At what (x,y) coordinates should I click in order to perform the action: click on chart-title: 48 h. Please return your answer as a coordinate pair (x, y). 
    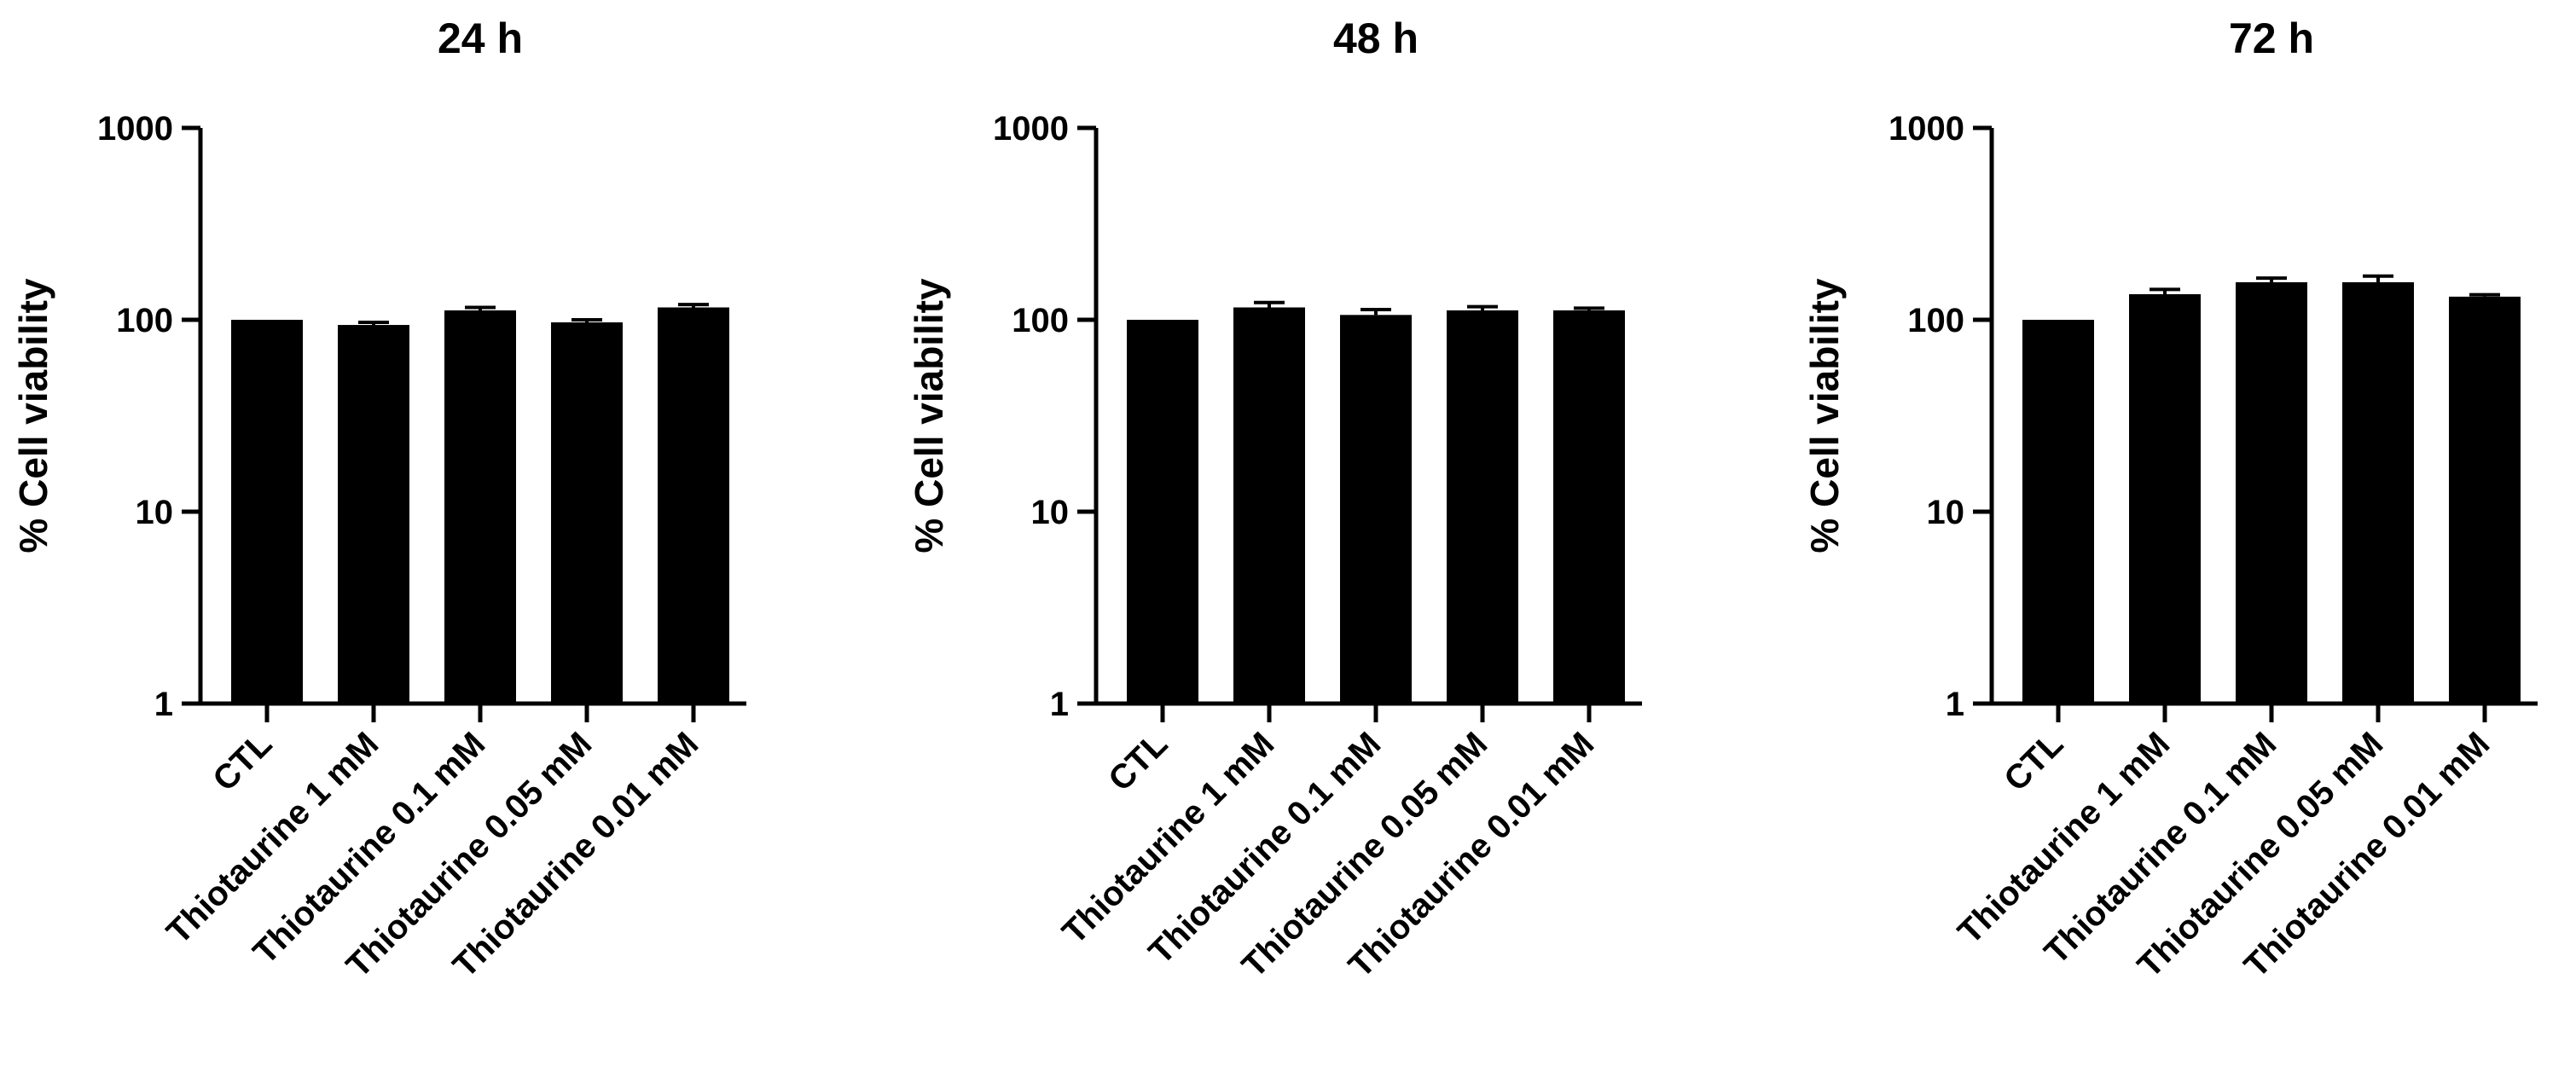
    Looking at the image, I should click on (1376, 38).